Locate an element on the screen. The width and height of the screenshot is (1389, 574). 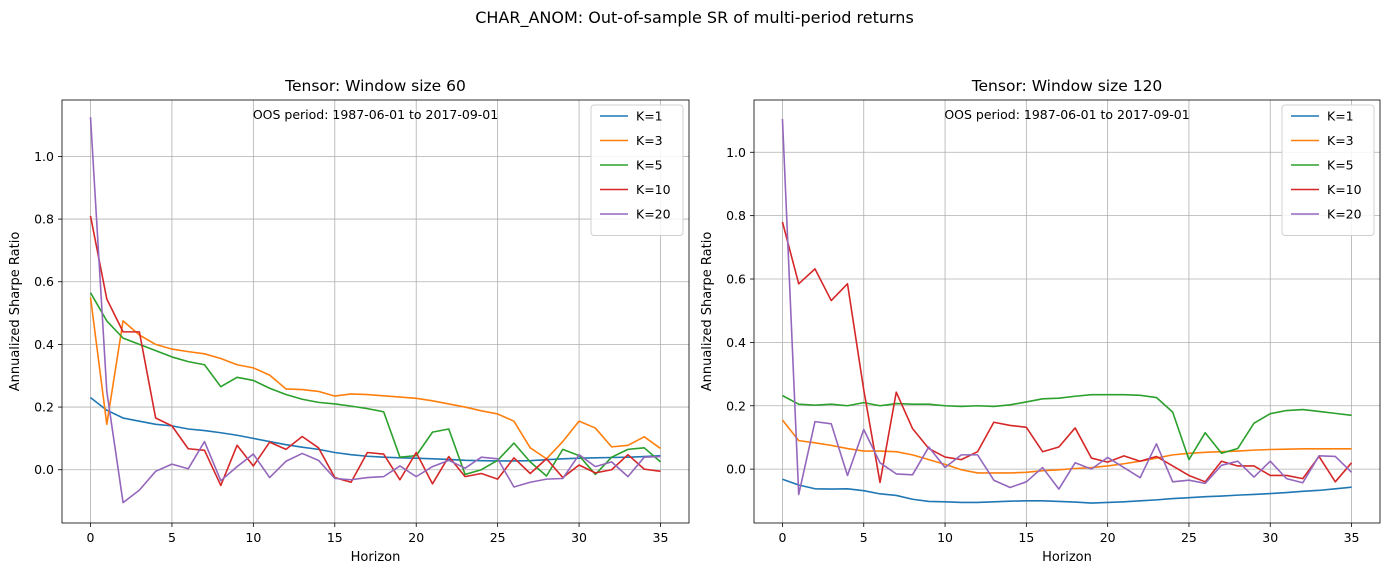
chart-title: Tensor: Window size 60 is located at coordinates (375, 86).